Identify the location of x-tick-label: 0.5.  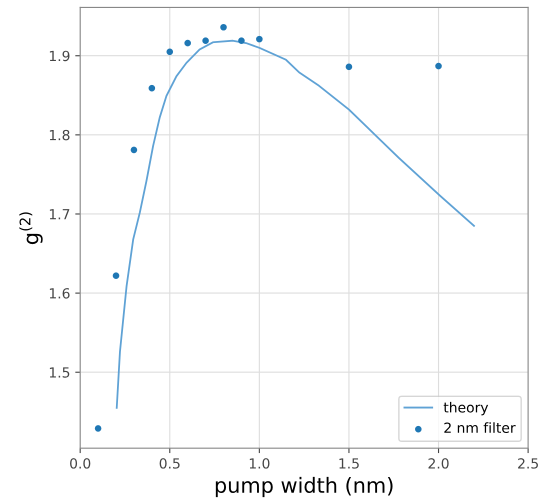
(170, 463).